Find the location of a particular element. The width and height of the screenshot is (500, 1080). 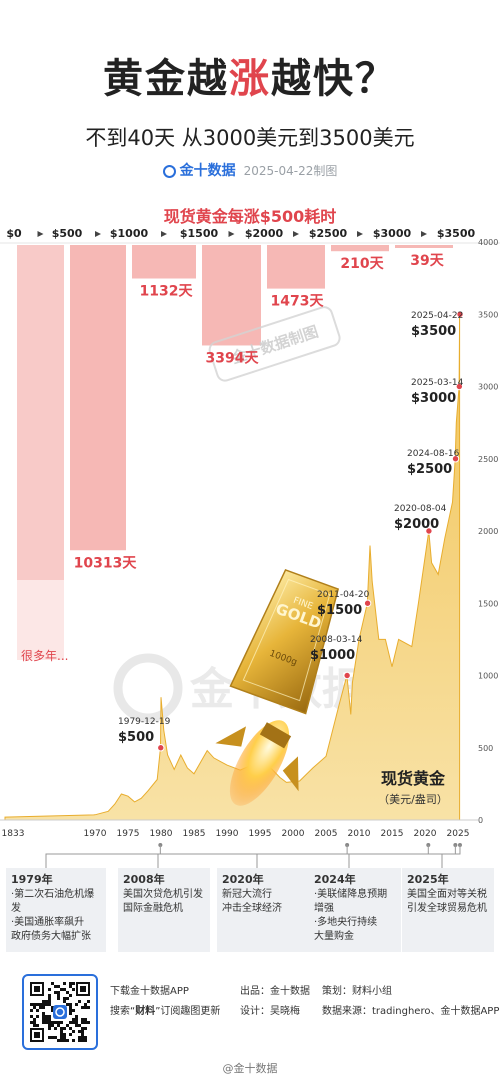

bar-value-label: 1132天 is located at coordinates (167, 292).